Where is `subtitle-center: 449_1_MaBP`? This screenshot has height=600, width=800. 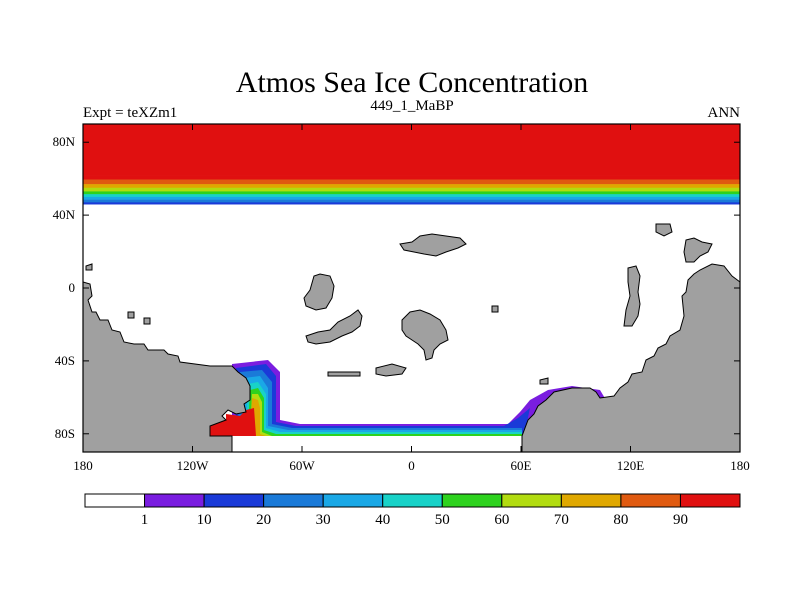 subtitle-center: 449_1_MaBP is located at coordinates (411, 106).